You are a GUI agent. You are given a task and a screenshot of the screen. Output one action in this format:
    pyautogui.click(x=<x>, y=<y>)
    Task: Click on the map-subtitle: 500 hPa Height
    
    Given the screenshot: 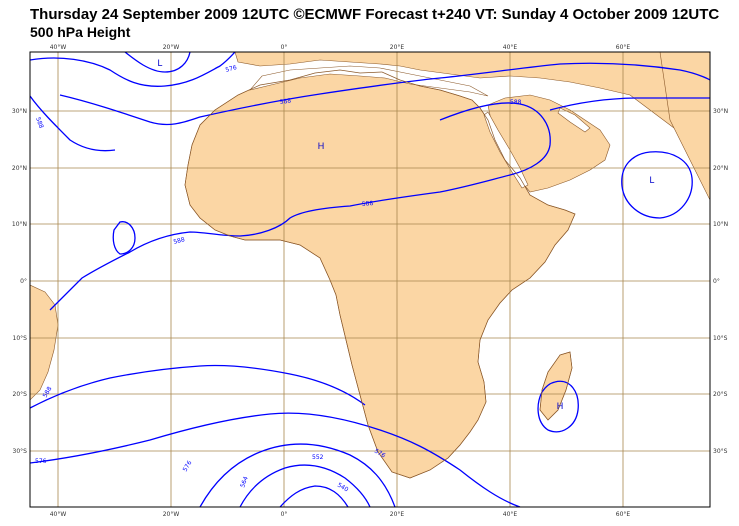 What is the action you would take?
    pyautogui.click(x=80, y=32)
    